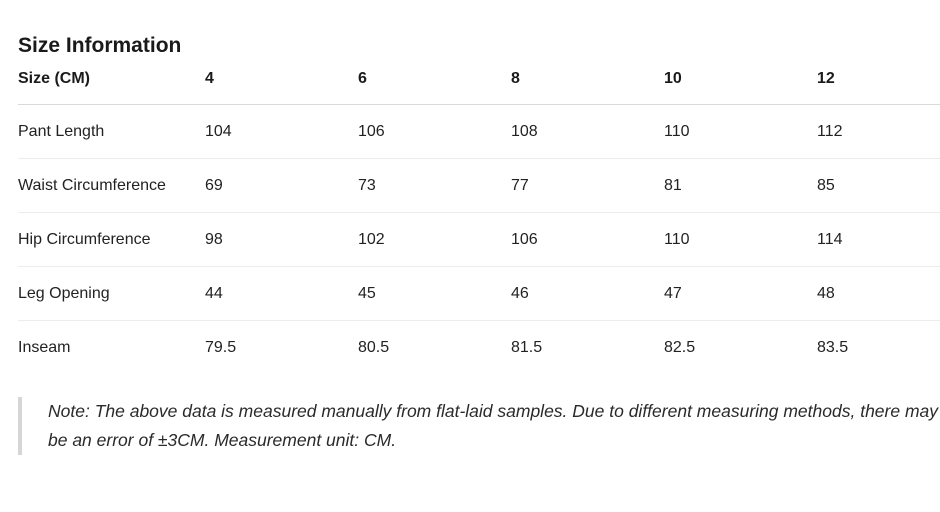  I want to click on column-header: 6, so click(434, 87).